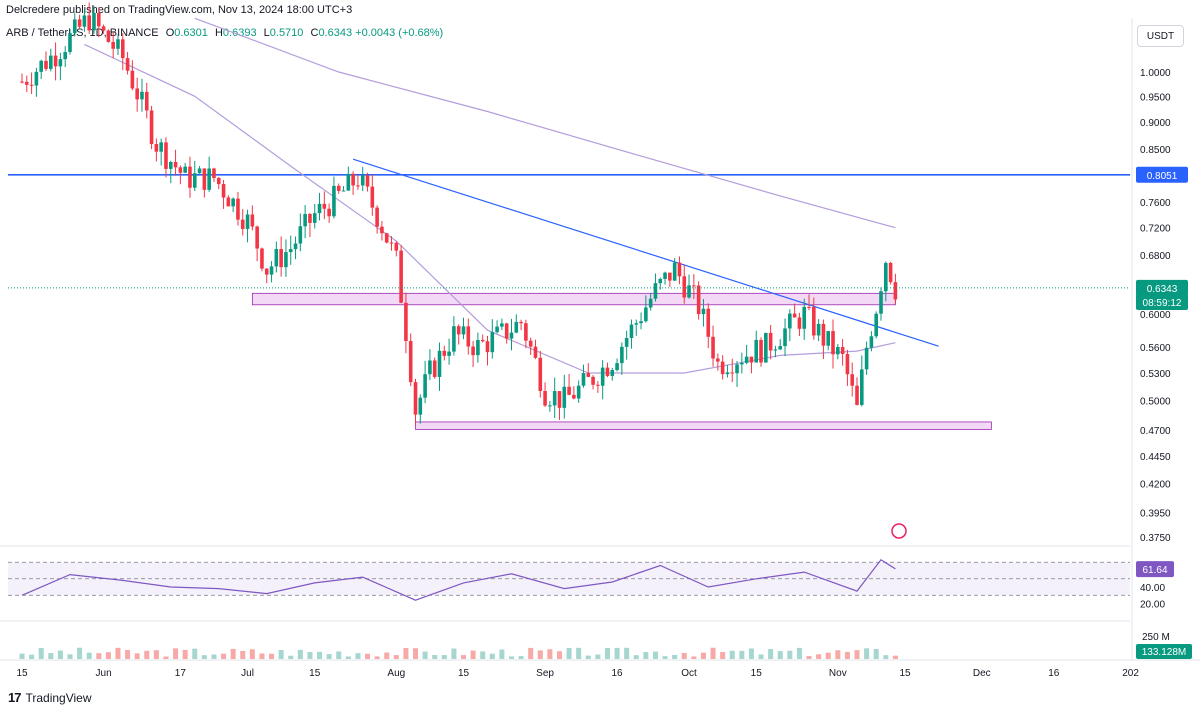 Image resolution: width=1200 pixels, height=711 pixels. I want to click on low-key: L, so click(266, 33).